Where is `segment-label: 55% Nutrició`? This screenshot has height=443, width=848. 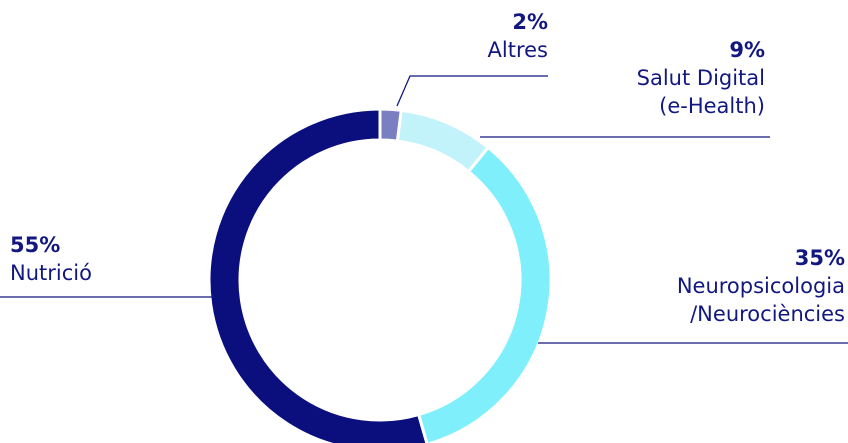 segment-label: 55% Nutrició is located at coordinates (51, 259).